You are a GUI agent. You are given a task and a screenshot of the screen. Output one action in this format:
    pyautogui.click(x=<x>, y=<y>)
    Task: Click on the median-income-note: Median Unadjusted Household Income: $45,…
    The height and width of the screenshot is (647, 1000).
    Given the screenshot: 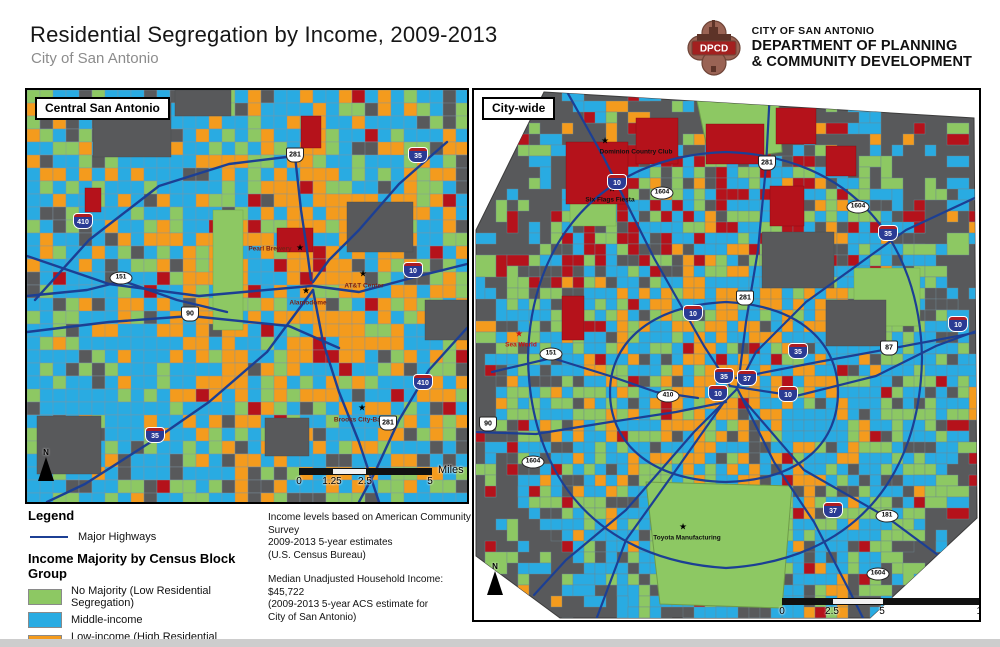 What is the action you would take?
    pyautogui.click(x=356, y=598)
    